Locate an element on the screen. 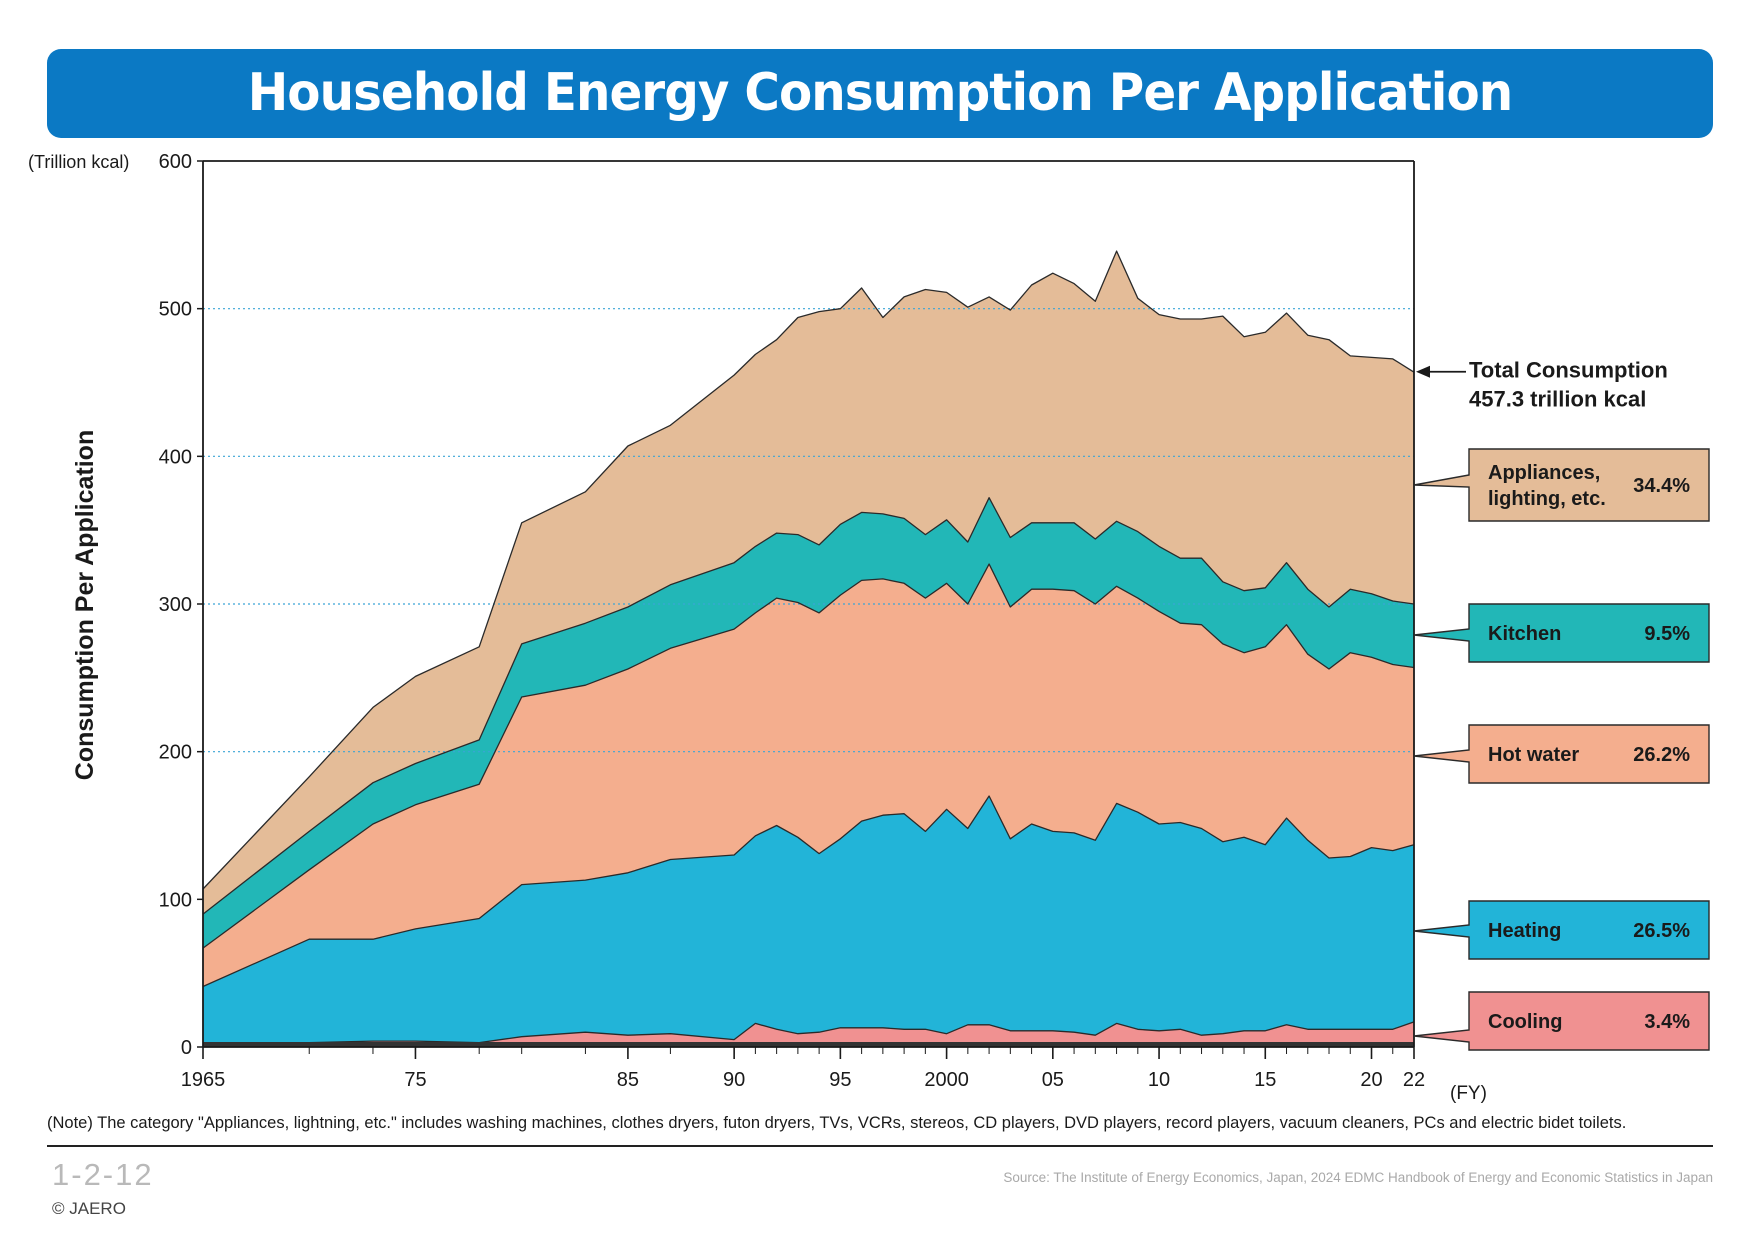 Image resolution: width=1754 pixels, height=1240 pixels. area-cooling is located at coordinates (808, 1034).